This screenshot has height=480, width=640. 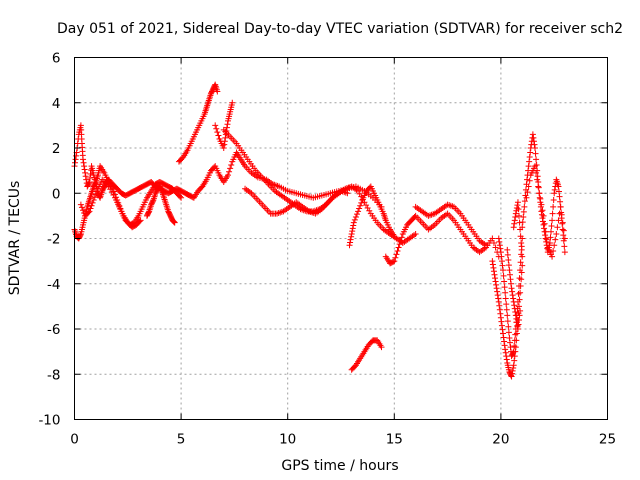 I want to click on y-tick-label: -6, so click(x=53, y=330).